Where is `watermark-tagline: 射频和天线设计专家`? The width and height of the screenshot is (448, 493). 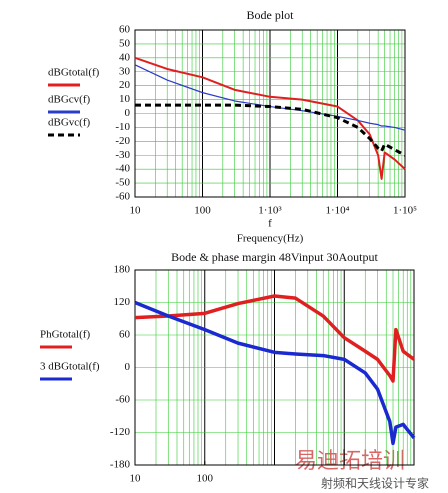 watermark-tagline: 射频和天线设计专家 is located at coordinates (375, 483).